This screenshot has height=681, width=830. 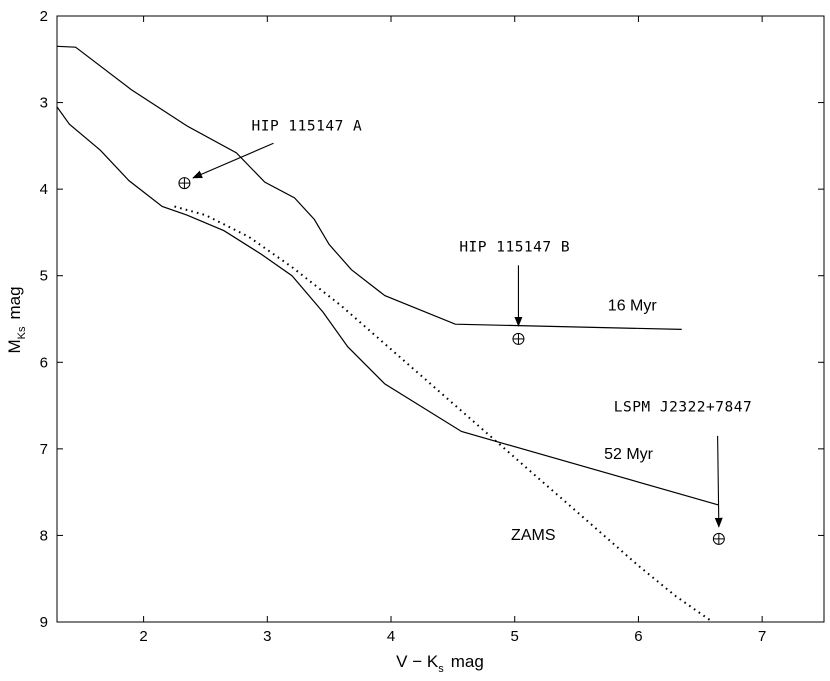 I want to click on x-tick-label: 6, so click(x=638, y=636).